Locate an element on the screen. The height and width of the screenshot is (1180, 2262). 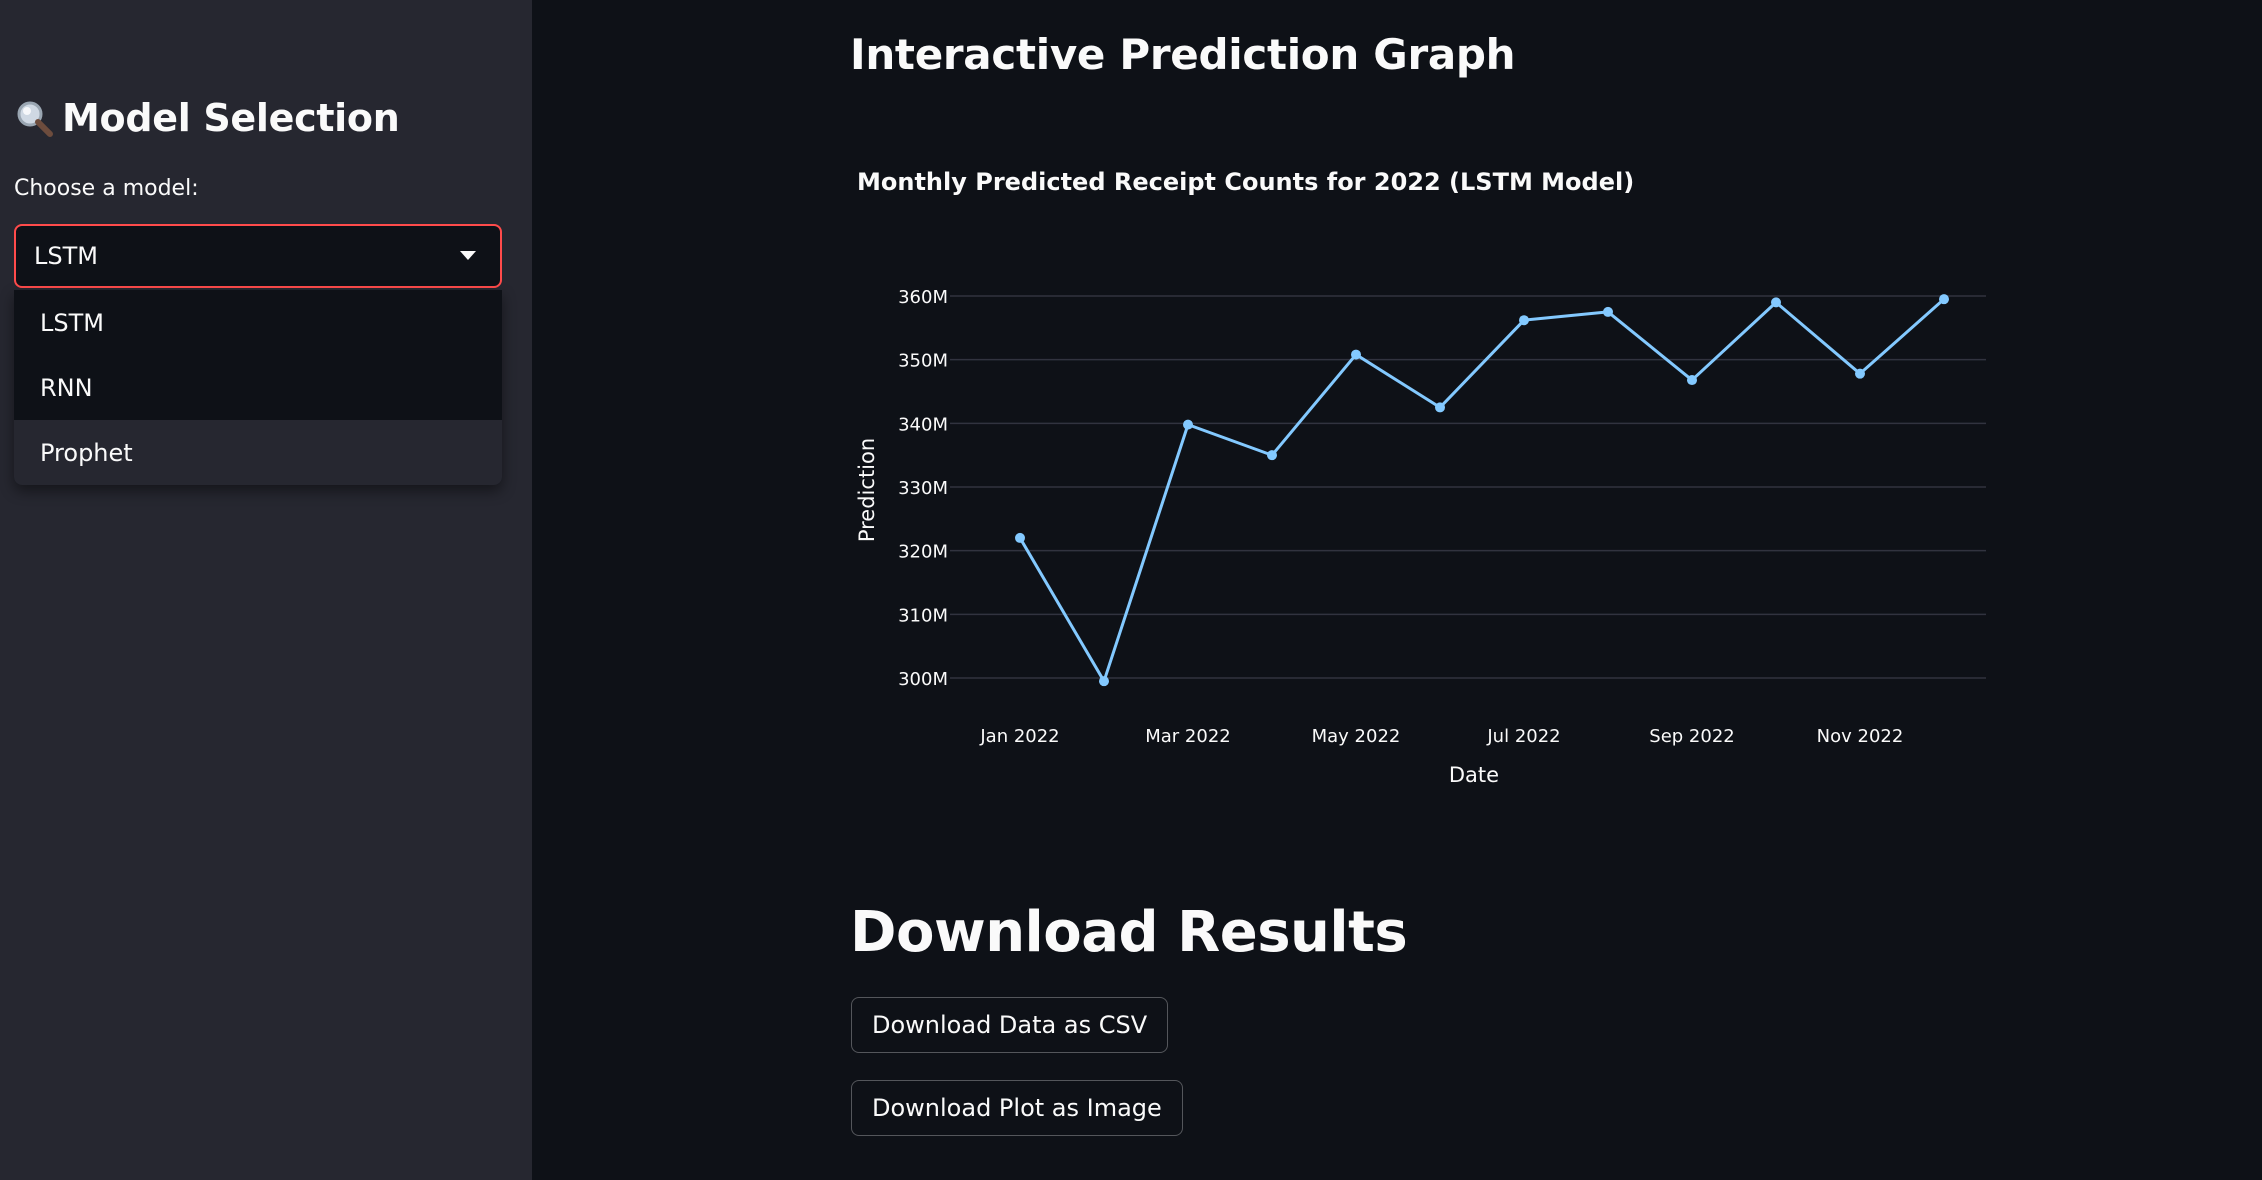
x-tick-label: Sep 2022 is located at coordinates (1691, 736).